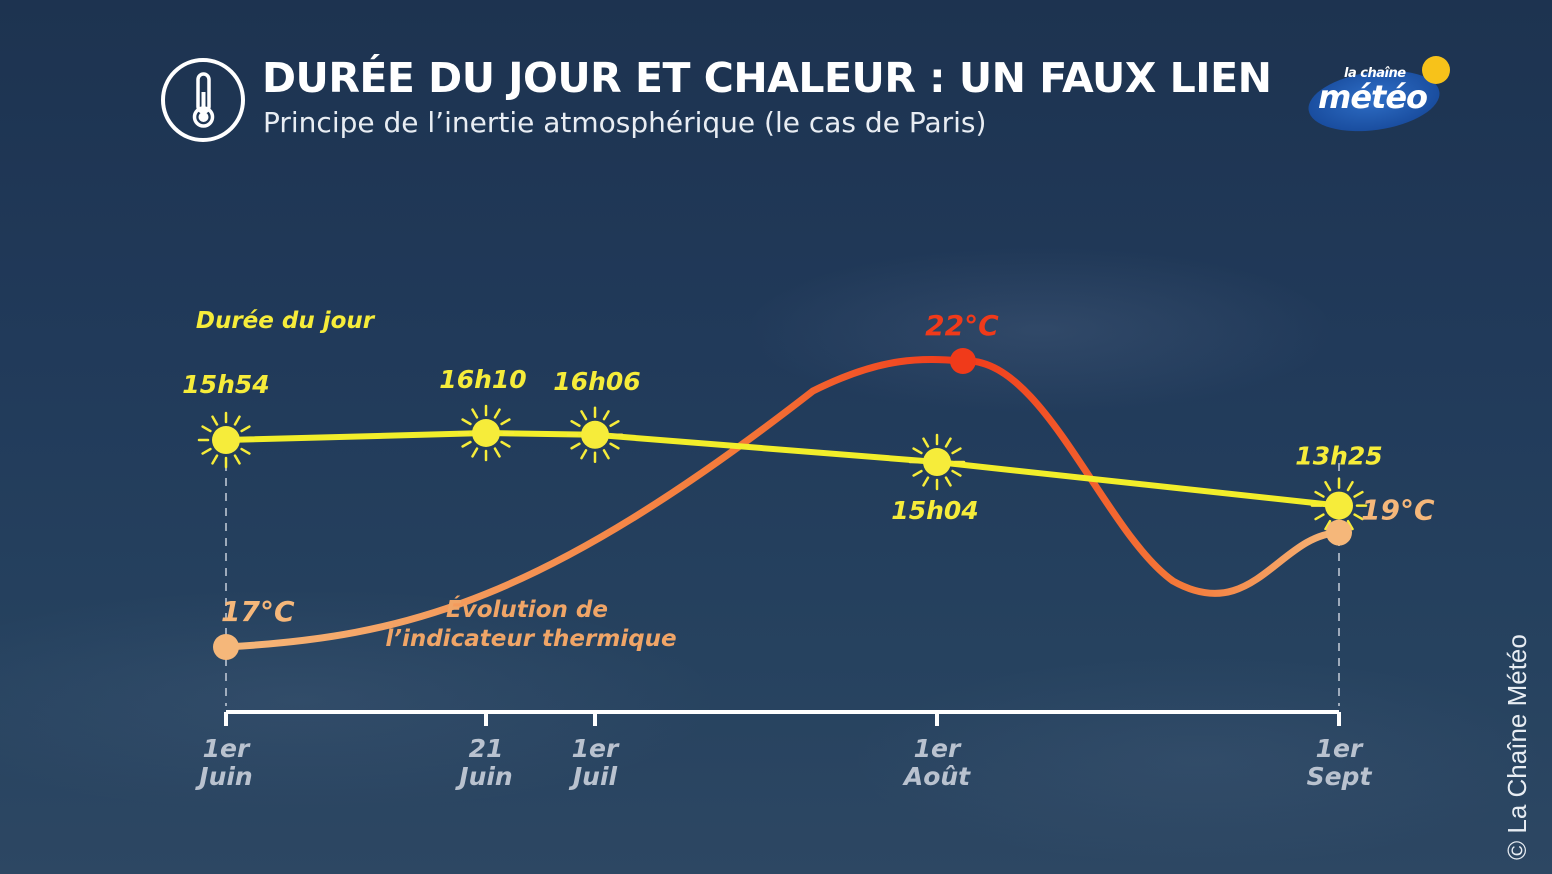 The width and height of the screenshot is (1552, 874). What do you see at coordinates (203, 100) in the screenshot?
I see `thermometer-icon` at bounding box center [203, 100].